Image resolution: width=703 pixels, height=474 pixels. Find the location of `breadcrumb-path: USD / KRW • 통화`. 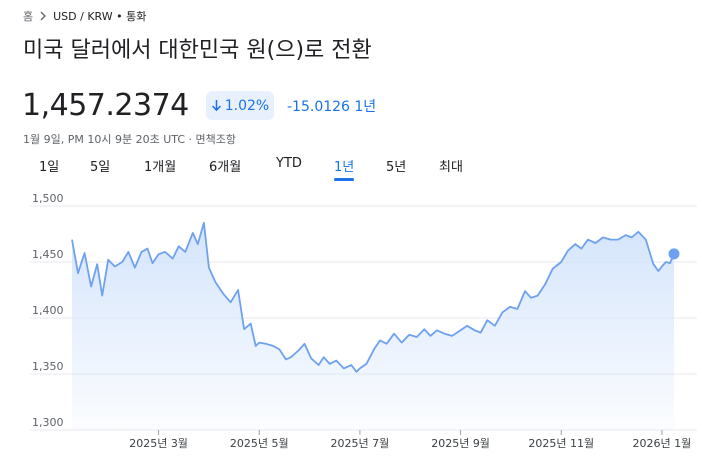

breadcrumb-path: USD / KRW • 통화 is located at coordinates (100, 16).